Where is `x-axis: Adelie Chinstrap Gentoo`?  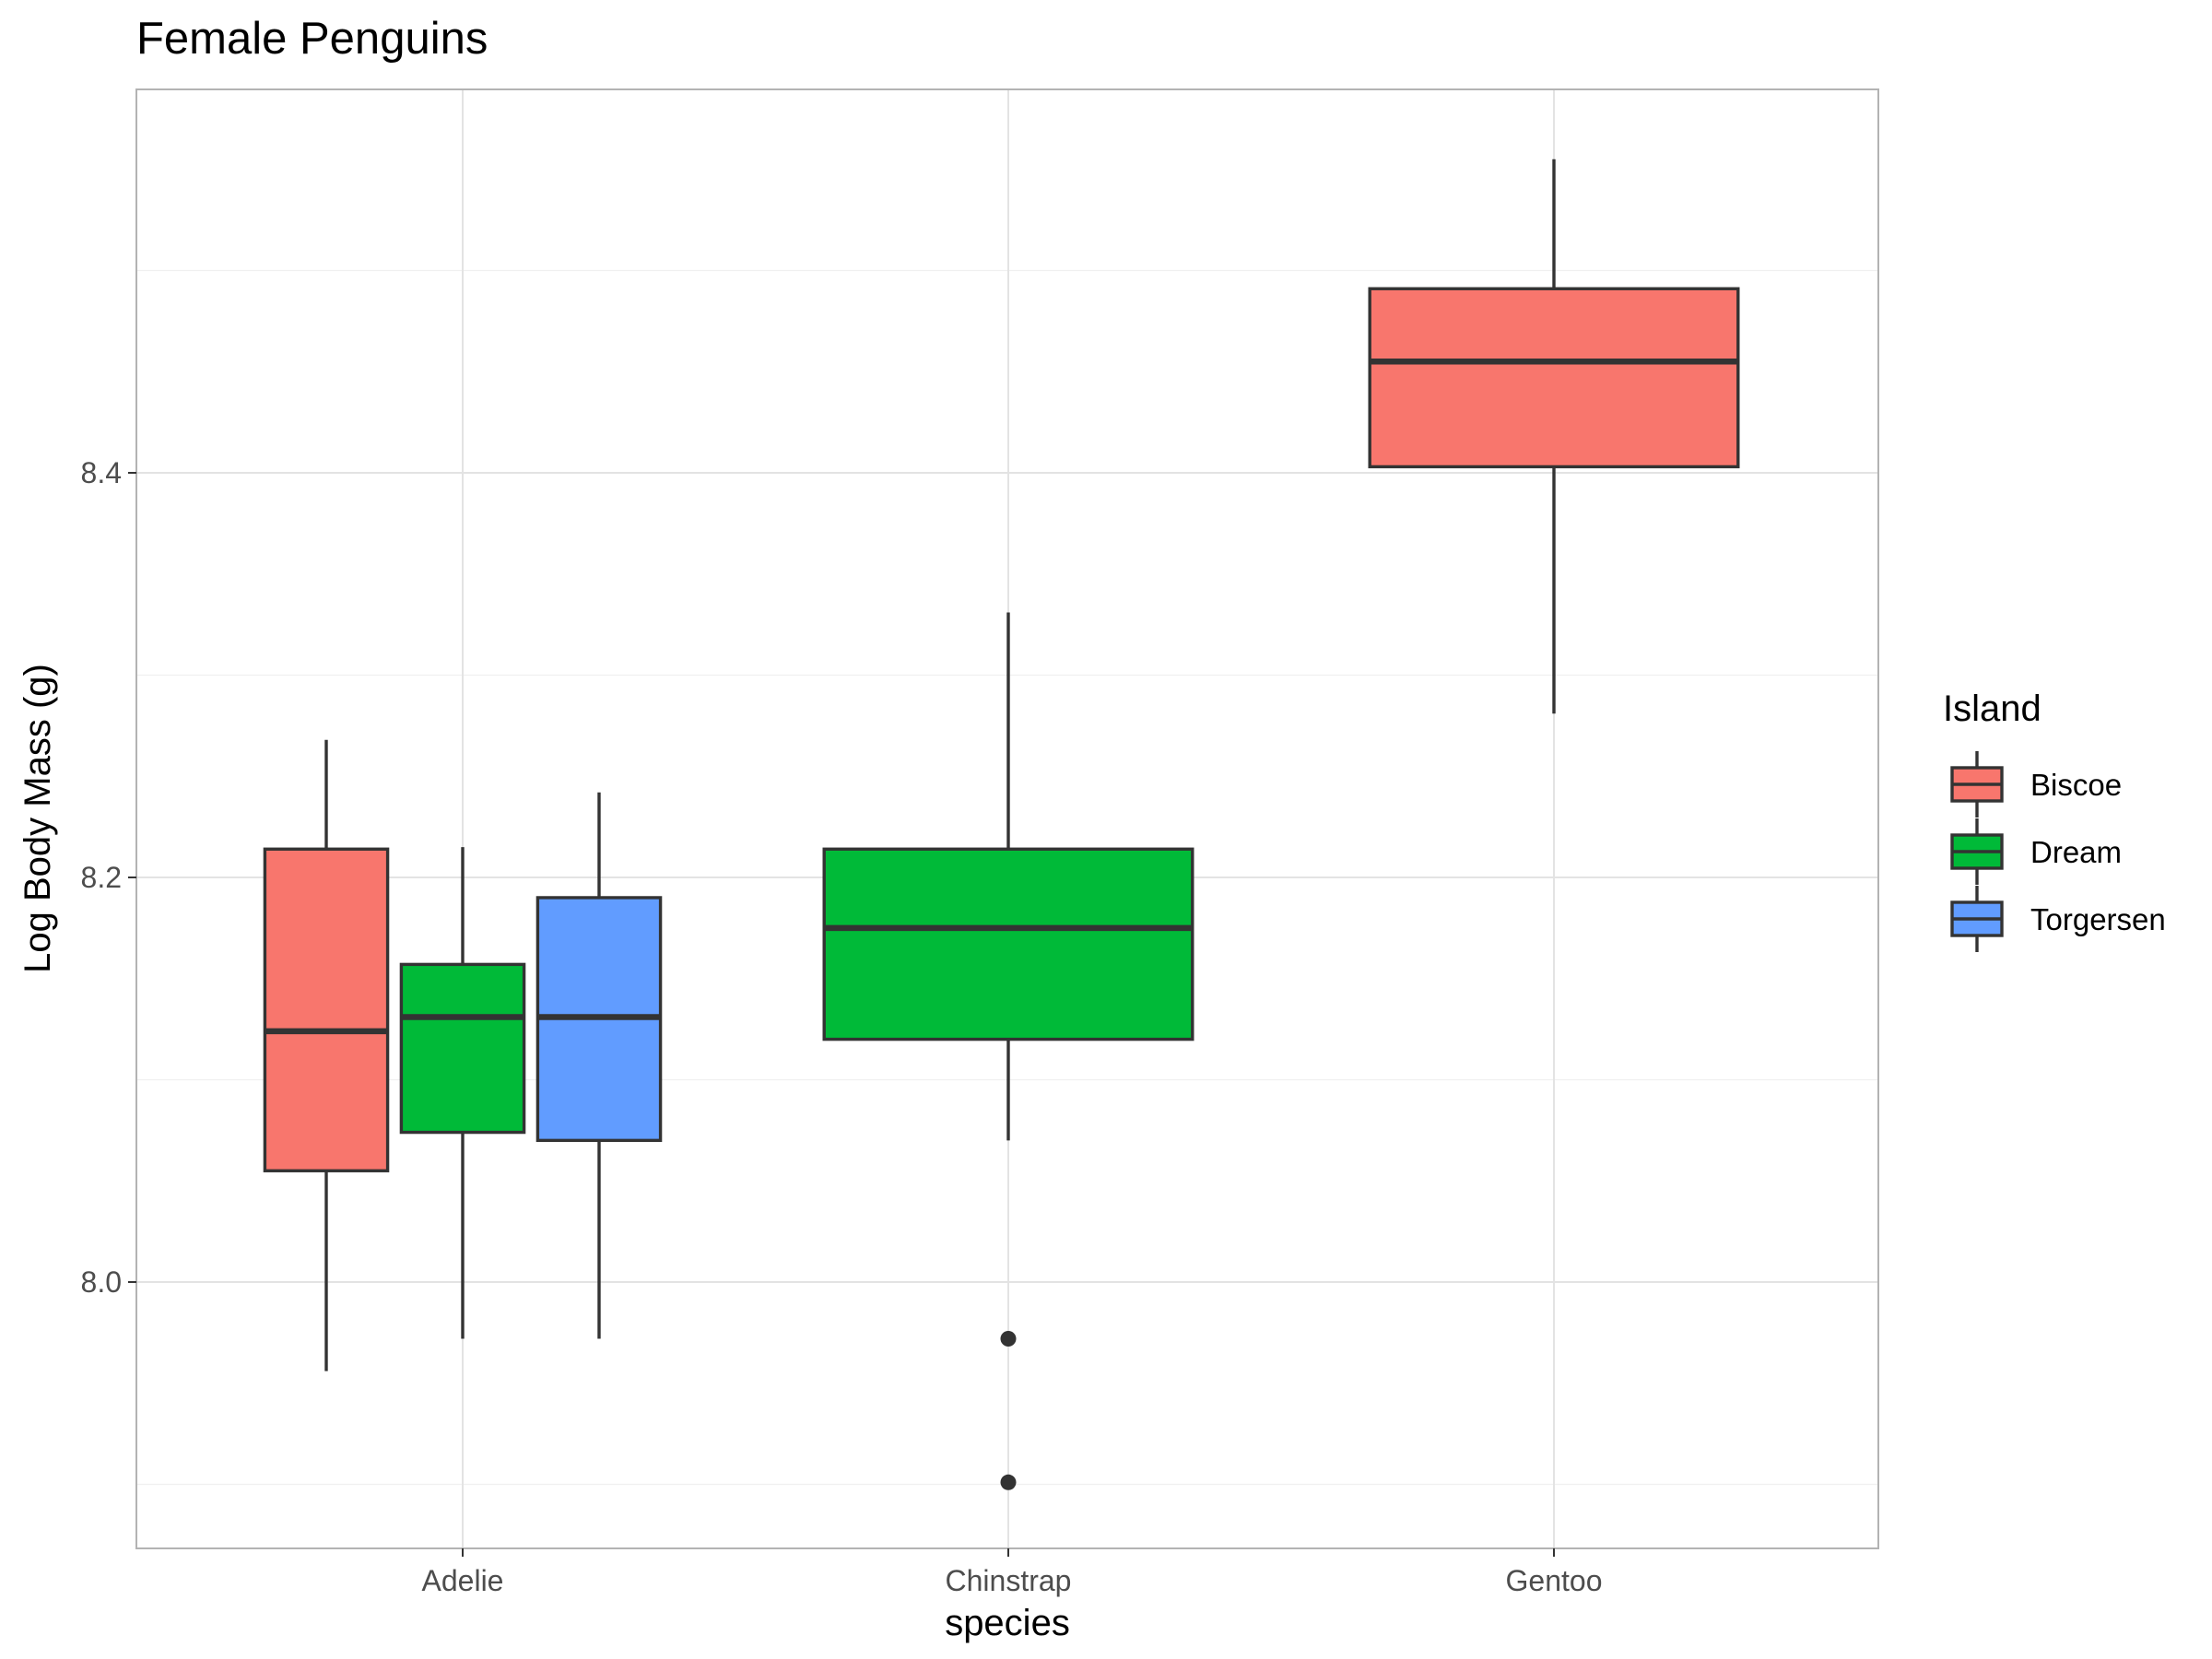
x-axis: Adelie Chinstrap Gentoo is located at coordinates (1012, 1572).